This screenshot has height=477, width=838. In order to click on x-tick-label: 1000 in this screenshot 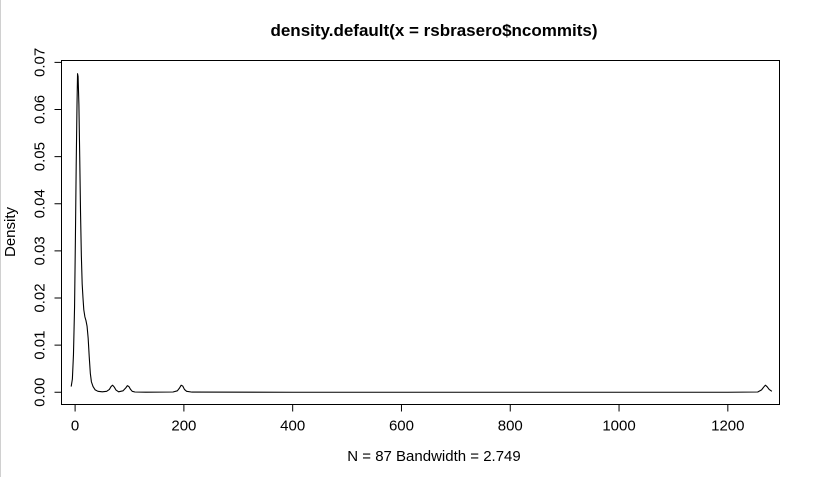, I will do `click(618, 426)`.